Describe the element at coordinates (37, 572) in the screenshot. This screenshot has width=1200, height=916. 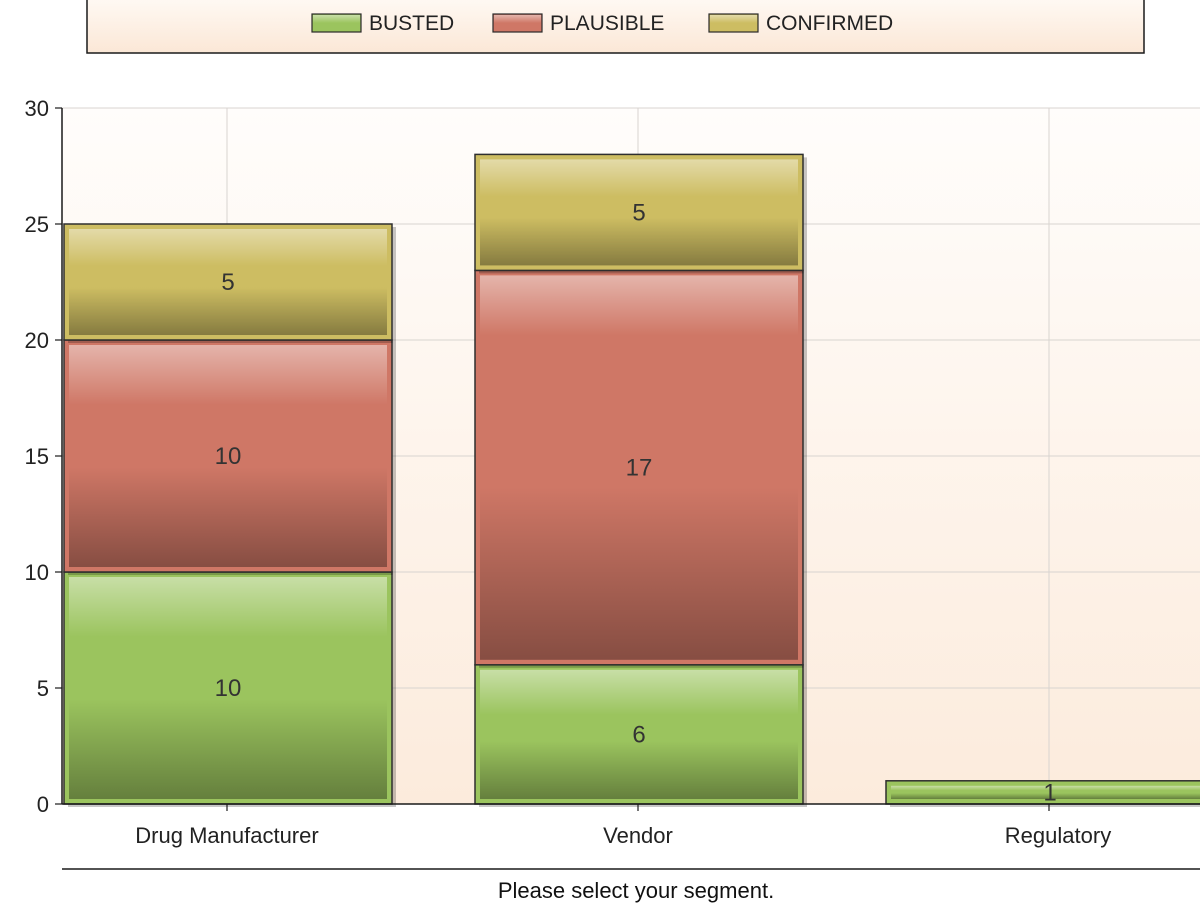
I see `y-tick-label: 10` at that location.